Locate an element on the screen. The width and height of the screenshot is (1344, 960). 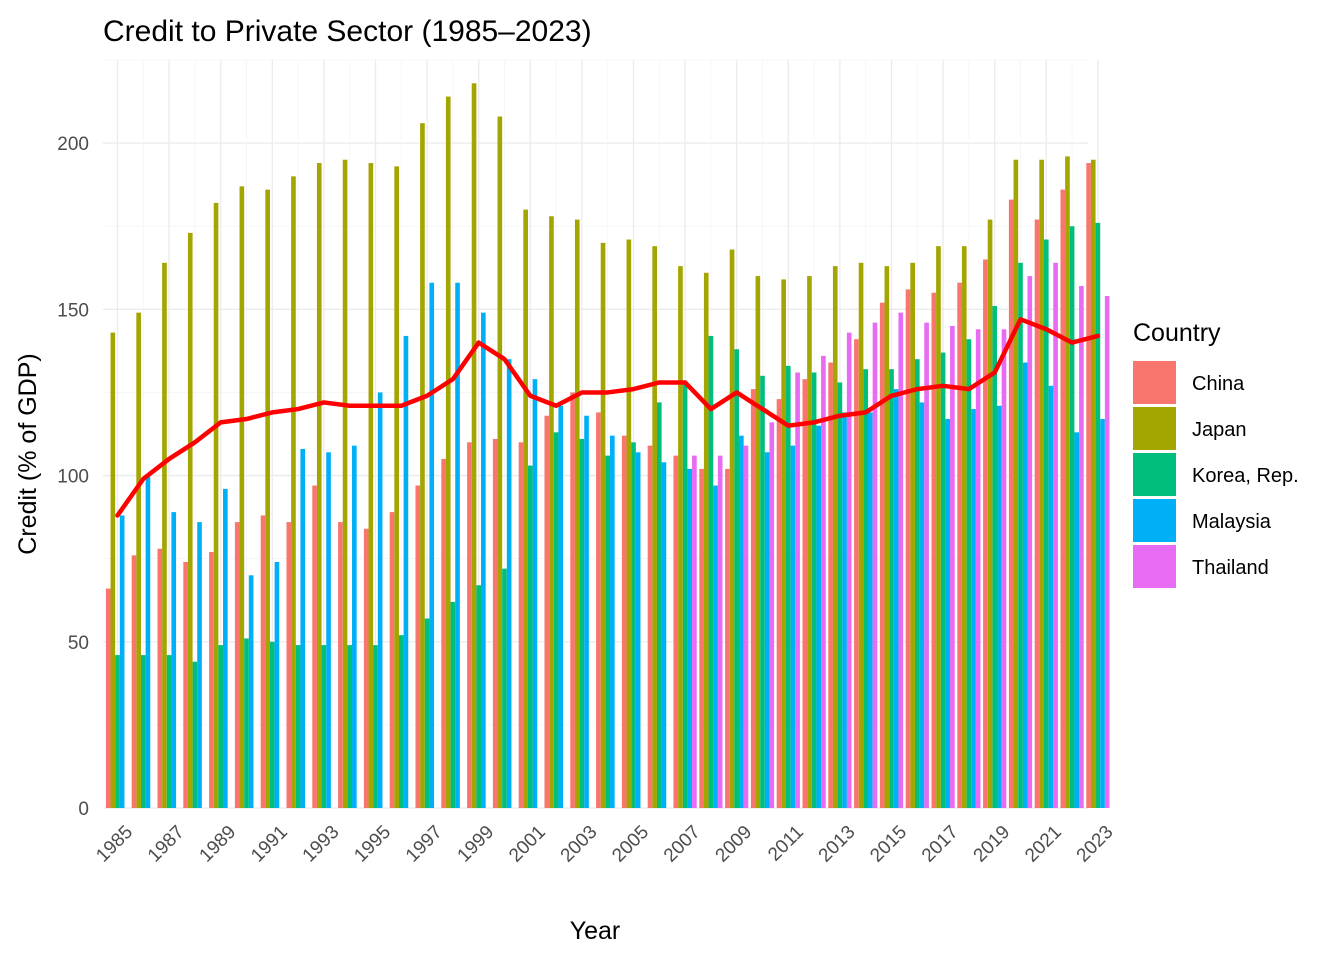
bar: Thailand 2009: 109 is located at coordinates (746, 626).